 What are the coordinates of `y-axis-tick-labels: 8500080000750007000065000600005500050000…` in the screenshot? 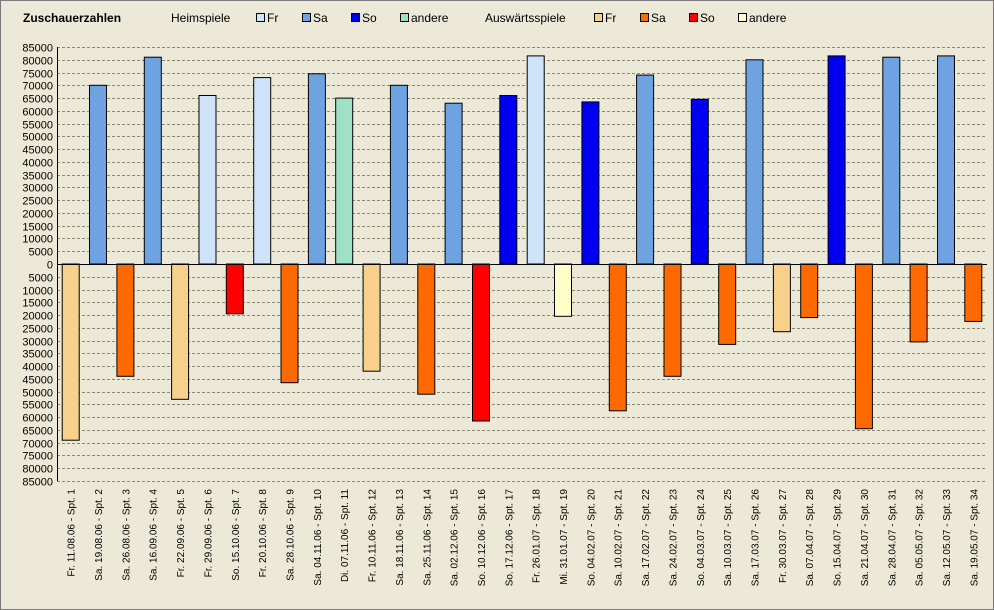 It's located at (37, 266).